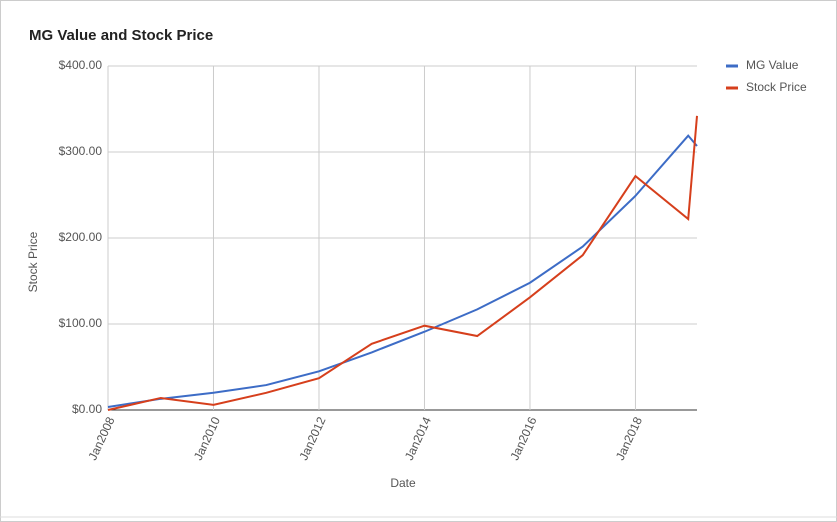 The height and width of the screenshot is (522, 837). I want to click on legend-label: MG Value, so click(772, 65).